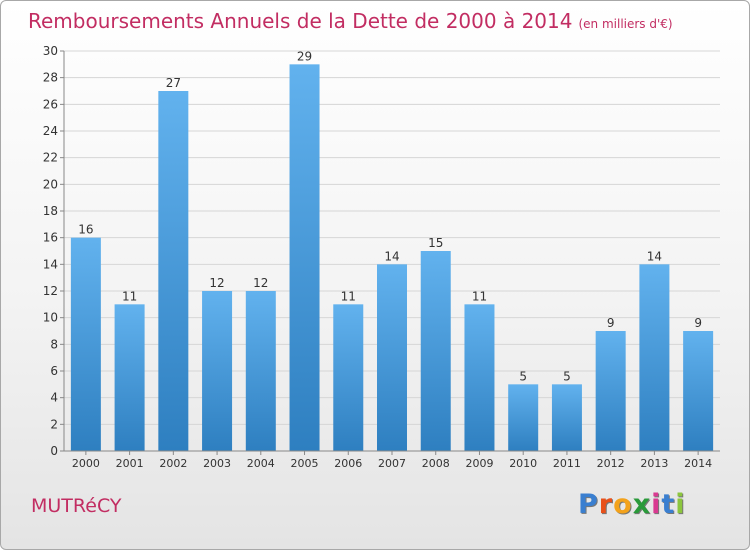 This screenshot has width=750, height=550. I want to click on bar-2003, so click(217, 371).